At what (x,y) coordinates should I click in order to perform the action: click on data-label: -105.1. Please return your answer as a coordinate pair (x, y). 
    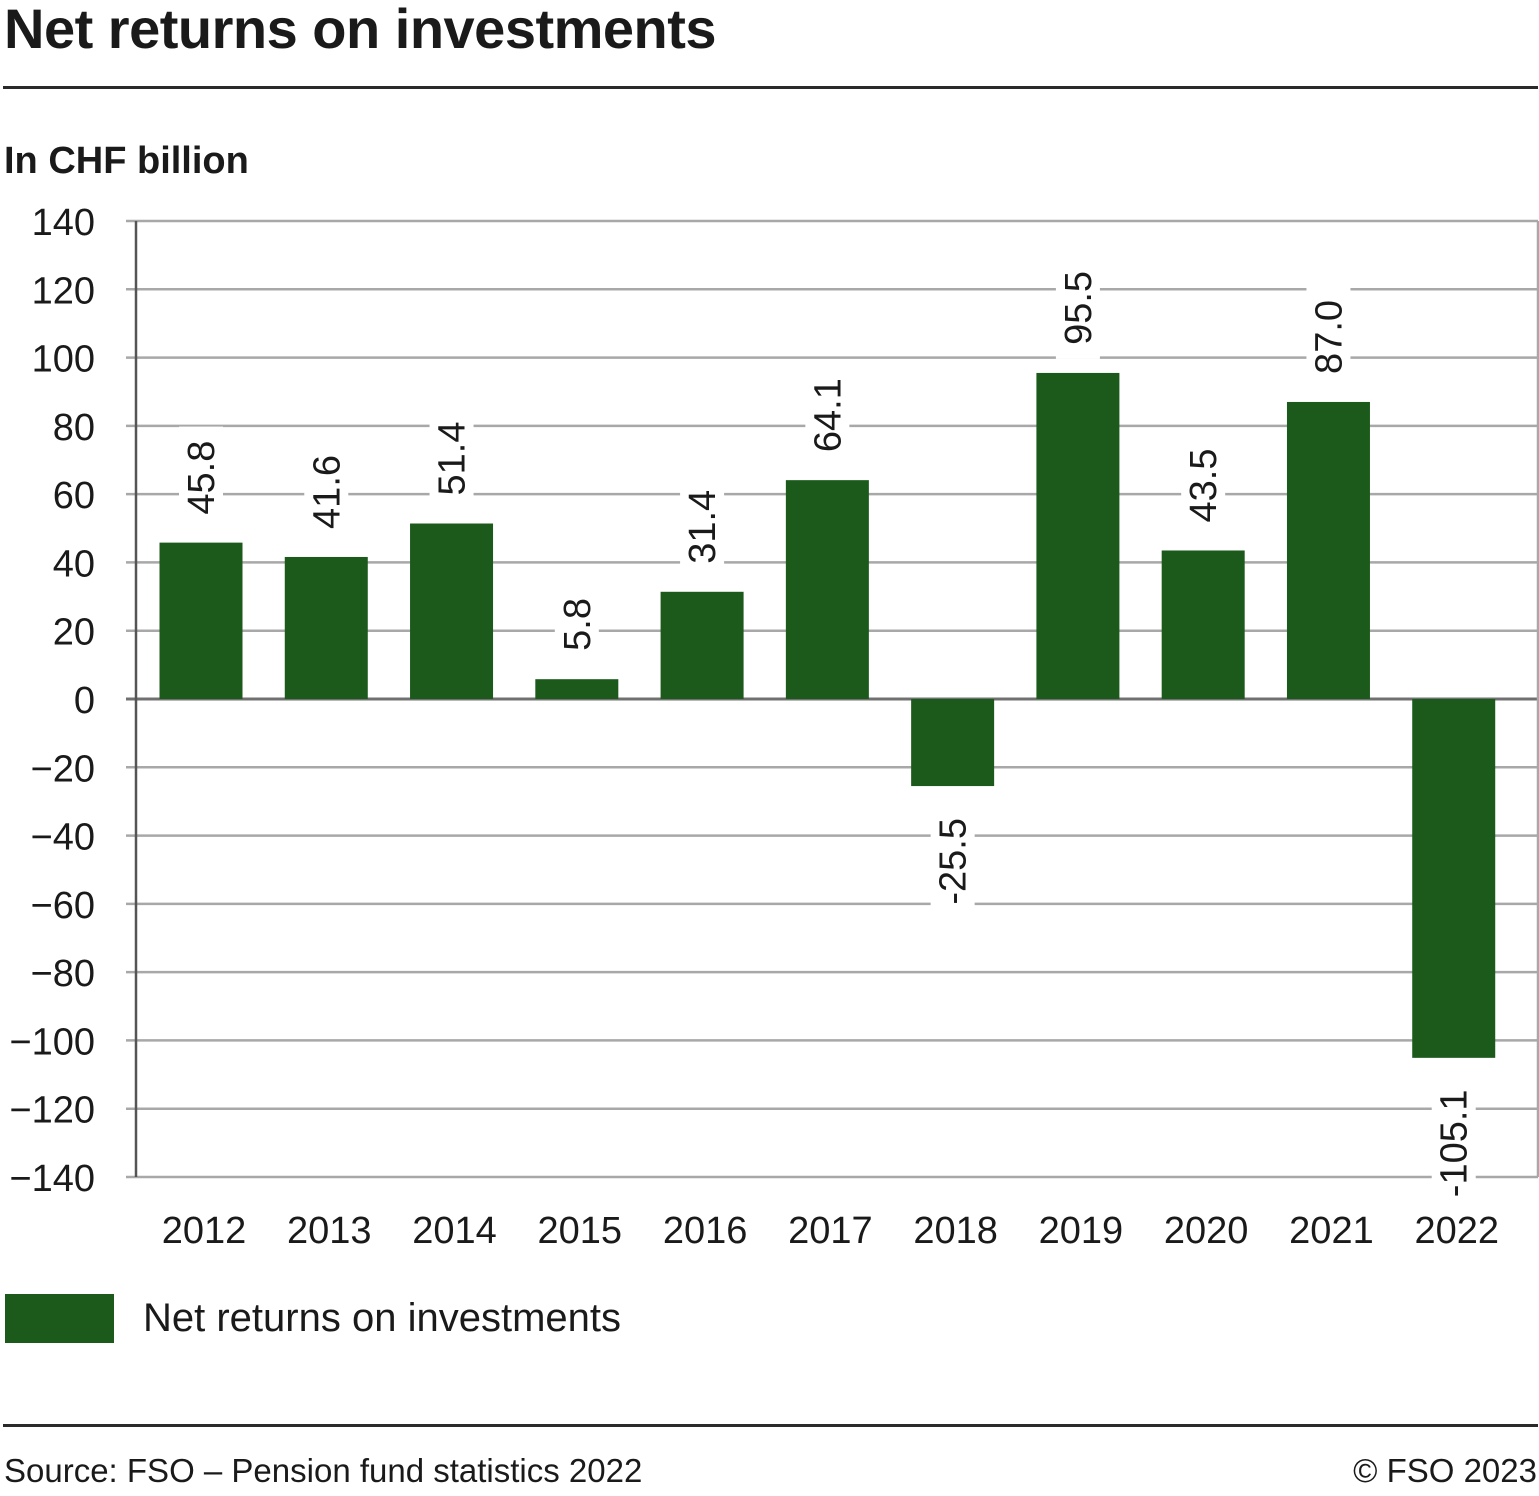
    Looking at the image, I should click on (1455, 1143).